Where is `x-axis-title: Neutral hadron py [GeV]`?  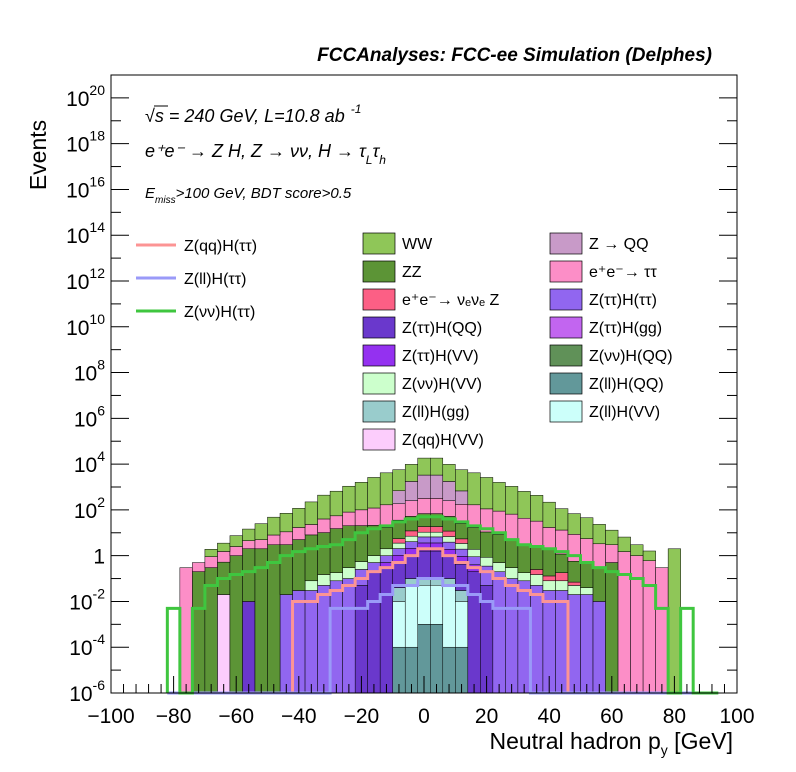 x-axis-title: Neutral hadron py [GeV] is located at coordinates (611, 743).